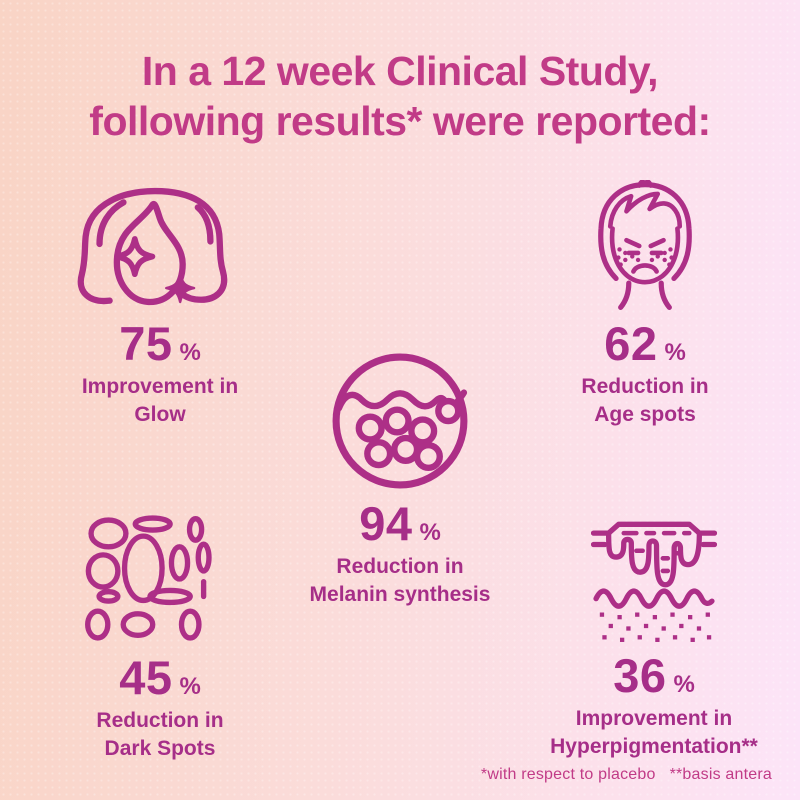 The width and height of the screenshot is (800, 800). I want to click on stat-label-line-2: Melanin synthesis, so click(400, 594).